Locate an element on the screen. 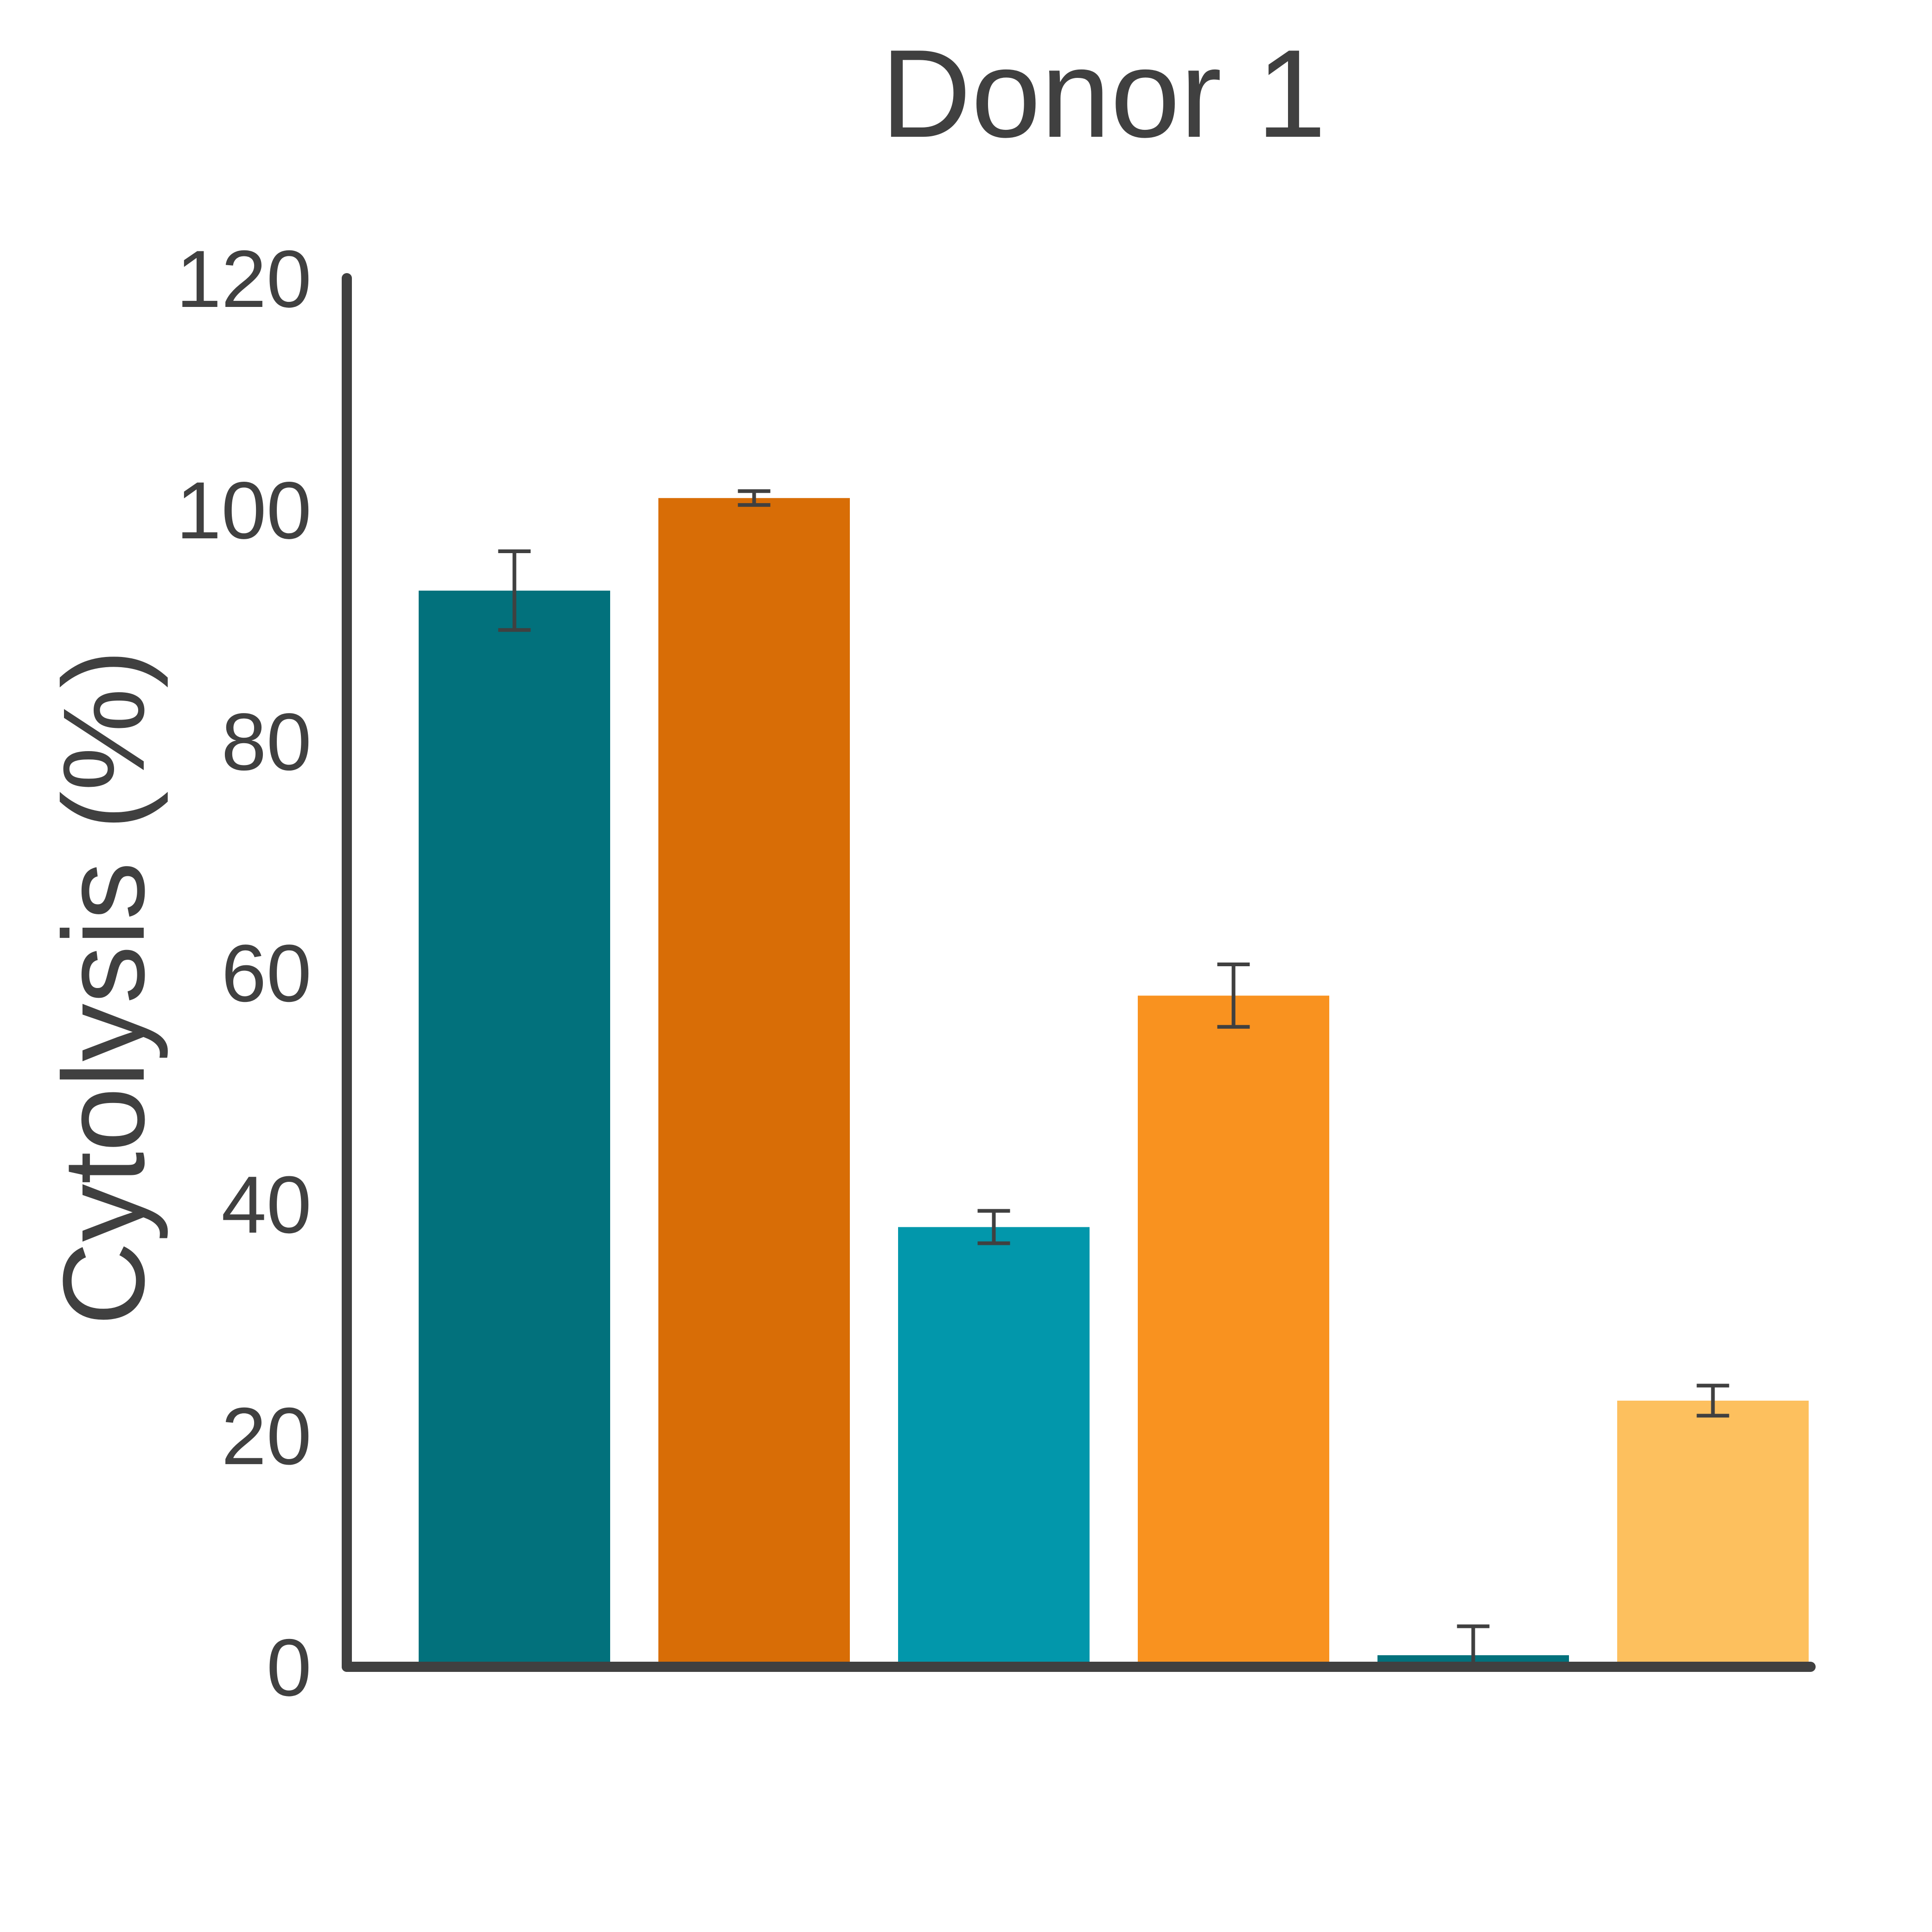 The width and height of the screenshot is (1932, 1932). y-tick-label-100: 100 is located at coordinates (244, 511).